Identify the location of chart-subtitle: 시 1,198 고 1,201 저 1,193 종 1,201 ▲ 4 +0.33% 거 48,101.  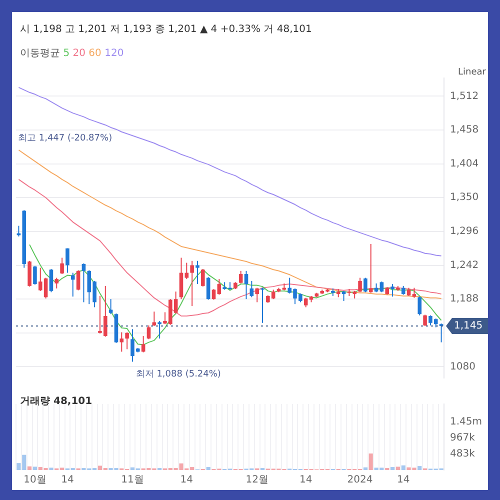
(166, 29).